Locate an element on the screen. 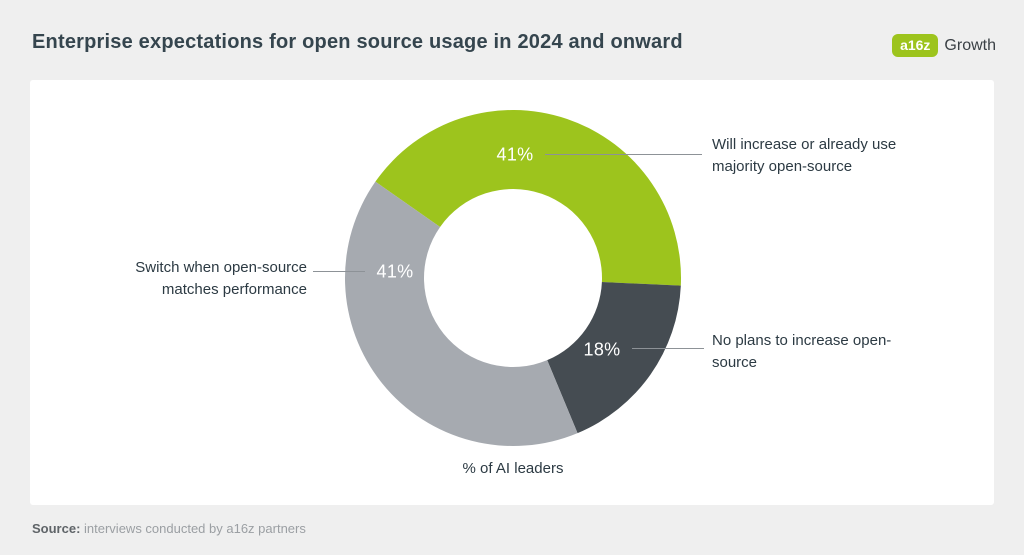 The height and width of the screenshot is (555, 1024). segment-value-green: 41% is located at coordinates (515, 154).